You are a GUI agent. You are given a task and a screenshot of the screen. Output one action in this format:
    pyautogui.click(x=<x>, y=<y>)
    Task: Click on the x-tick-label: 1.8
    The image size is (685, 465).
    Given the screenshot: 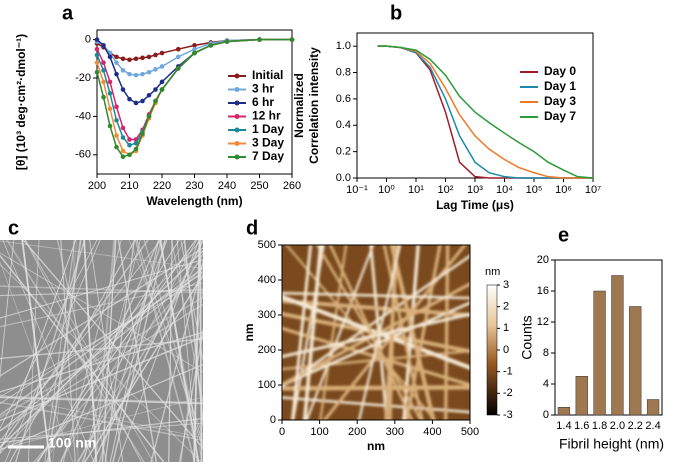 What is the action you would take?
    pyautogui.click(x=599, y=426)
    